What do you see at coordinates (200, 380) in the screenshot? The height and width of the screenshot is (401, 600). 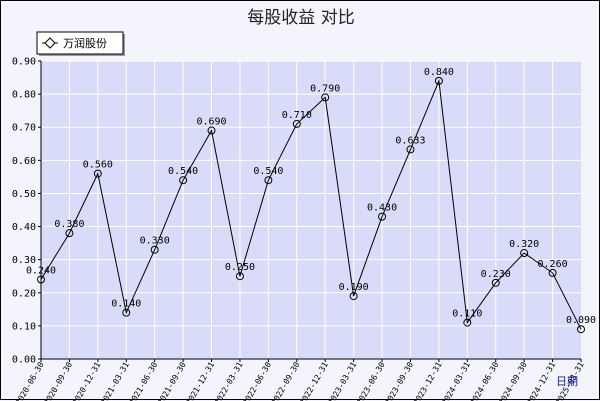 I see `x-tick-label: 2021-12-31` at bounding box center [200, 380].